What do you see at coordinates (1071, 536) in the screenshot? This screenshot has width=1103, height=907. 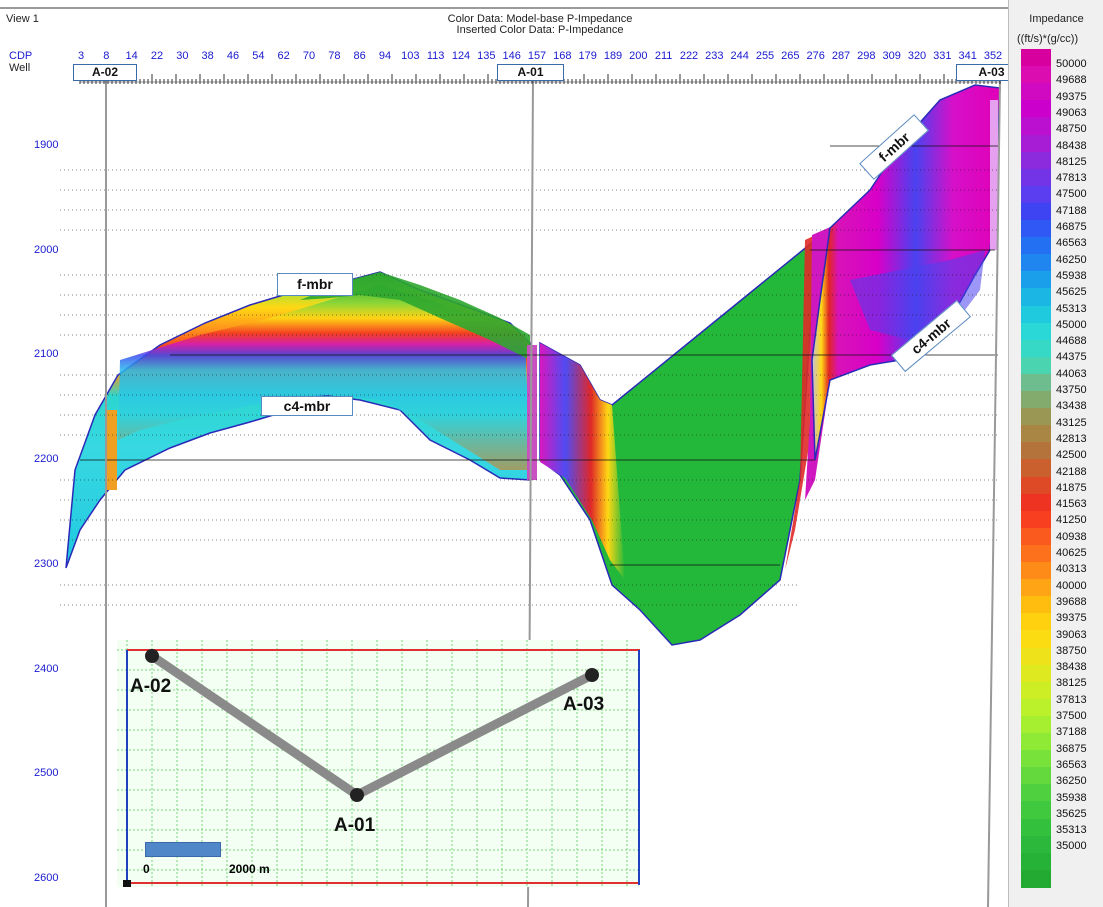 I see `colorbar-tick-label: 40938` at bounding box center [1071, 536].